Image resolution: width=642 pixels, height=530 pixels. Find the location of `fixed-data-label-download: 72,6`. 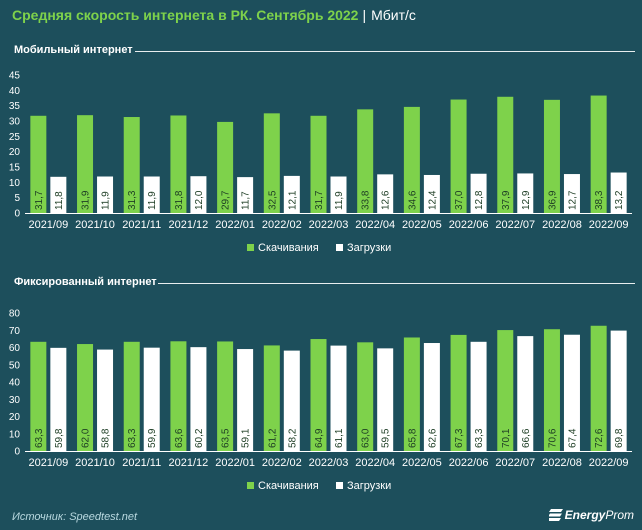

fixed-data-label-download: 72,6 is located at coordinates (599, 438).